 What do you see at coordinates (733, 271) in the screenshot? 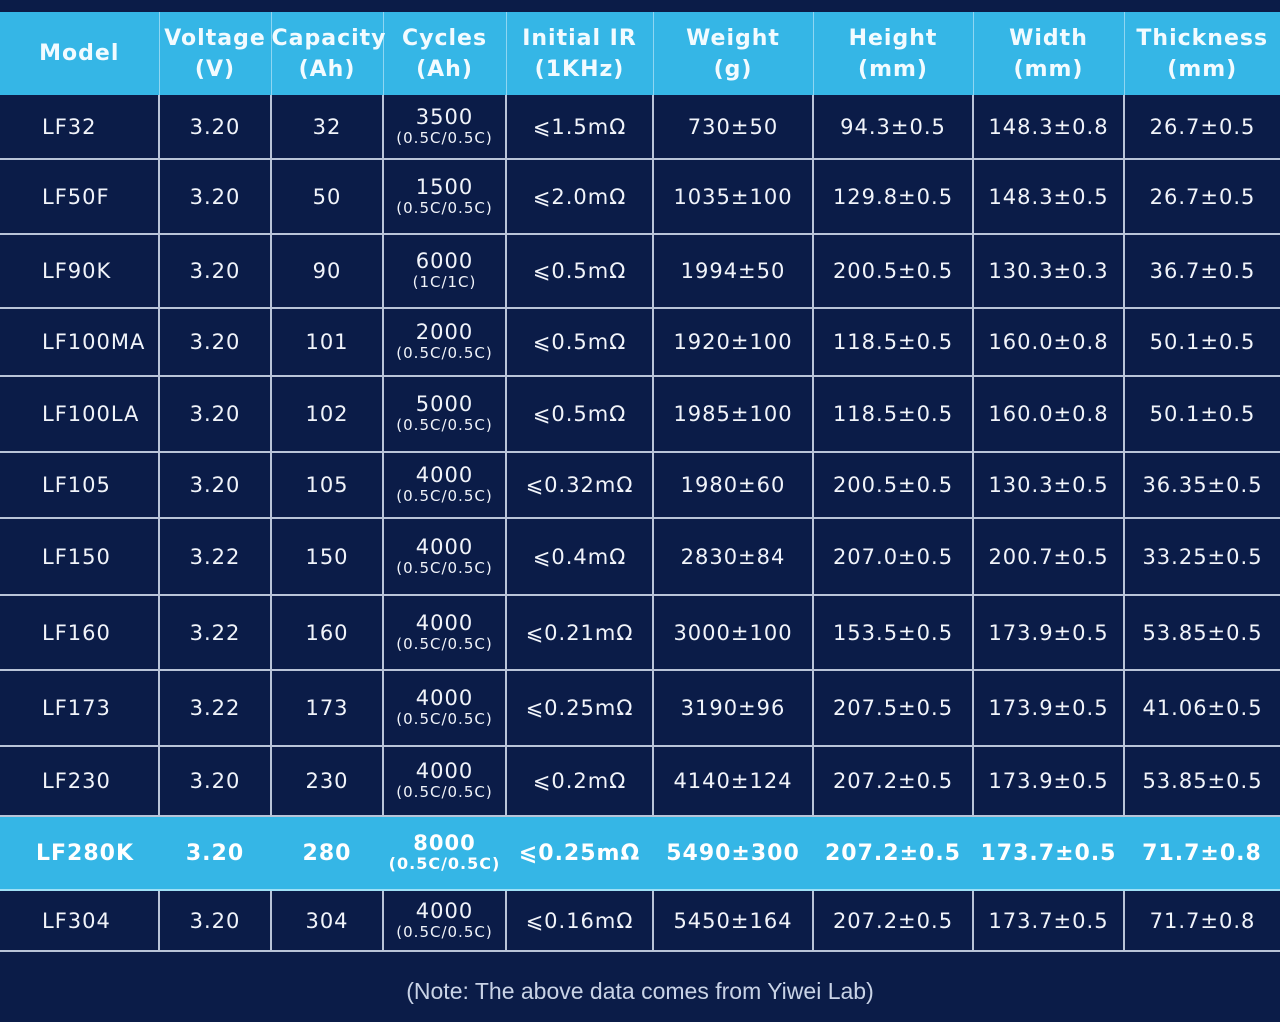
I see `cell-weight: 1994±50` at bounding box center [733, 271].